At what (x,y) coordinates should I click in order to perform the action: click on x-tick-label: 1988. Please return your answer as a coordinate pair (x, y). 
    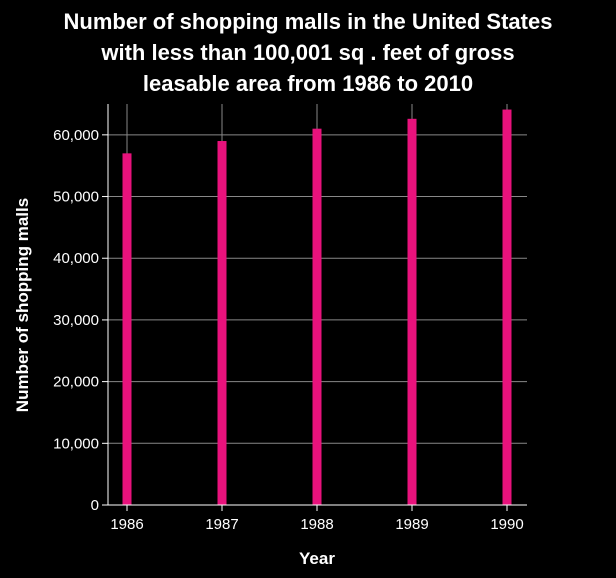
    Looking at the image, I should click on (316, 524).